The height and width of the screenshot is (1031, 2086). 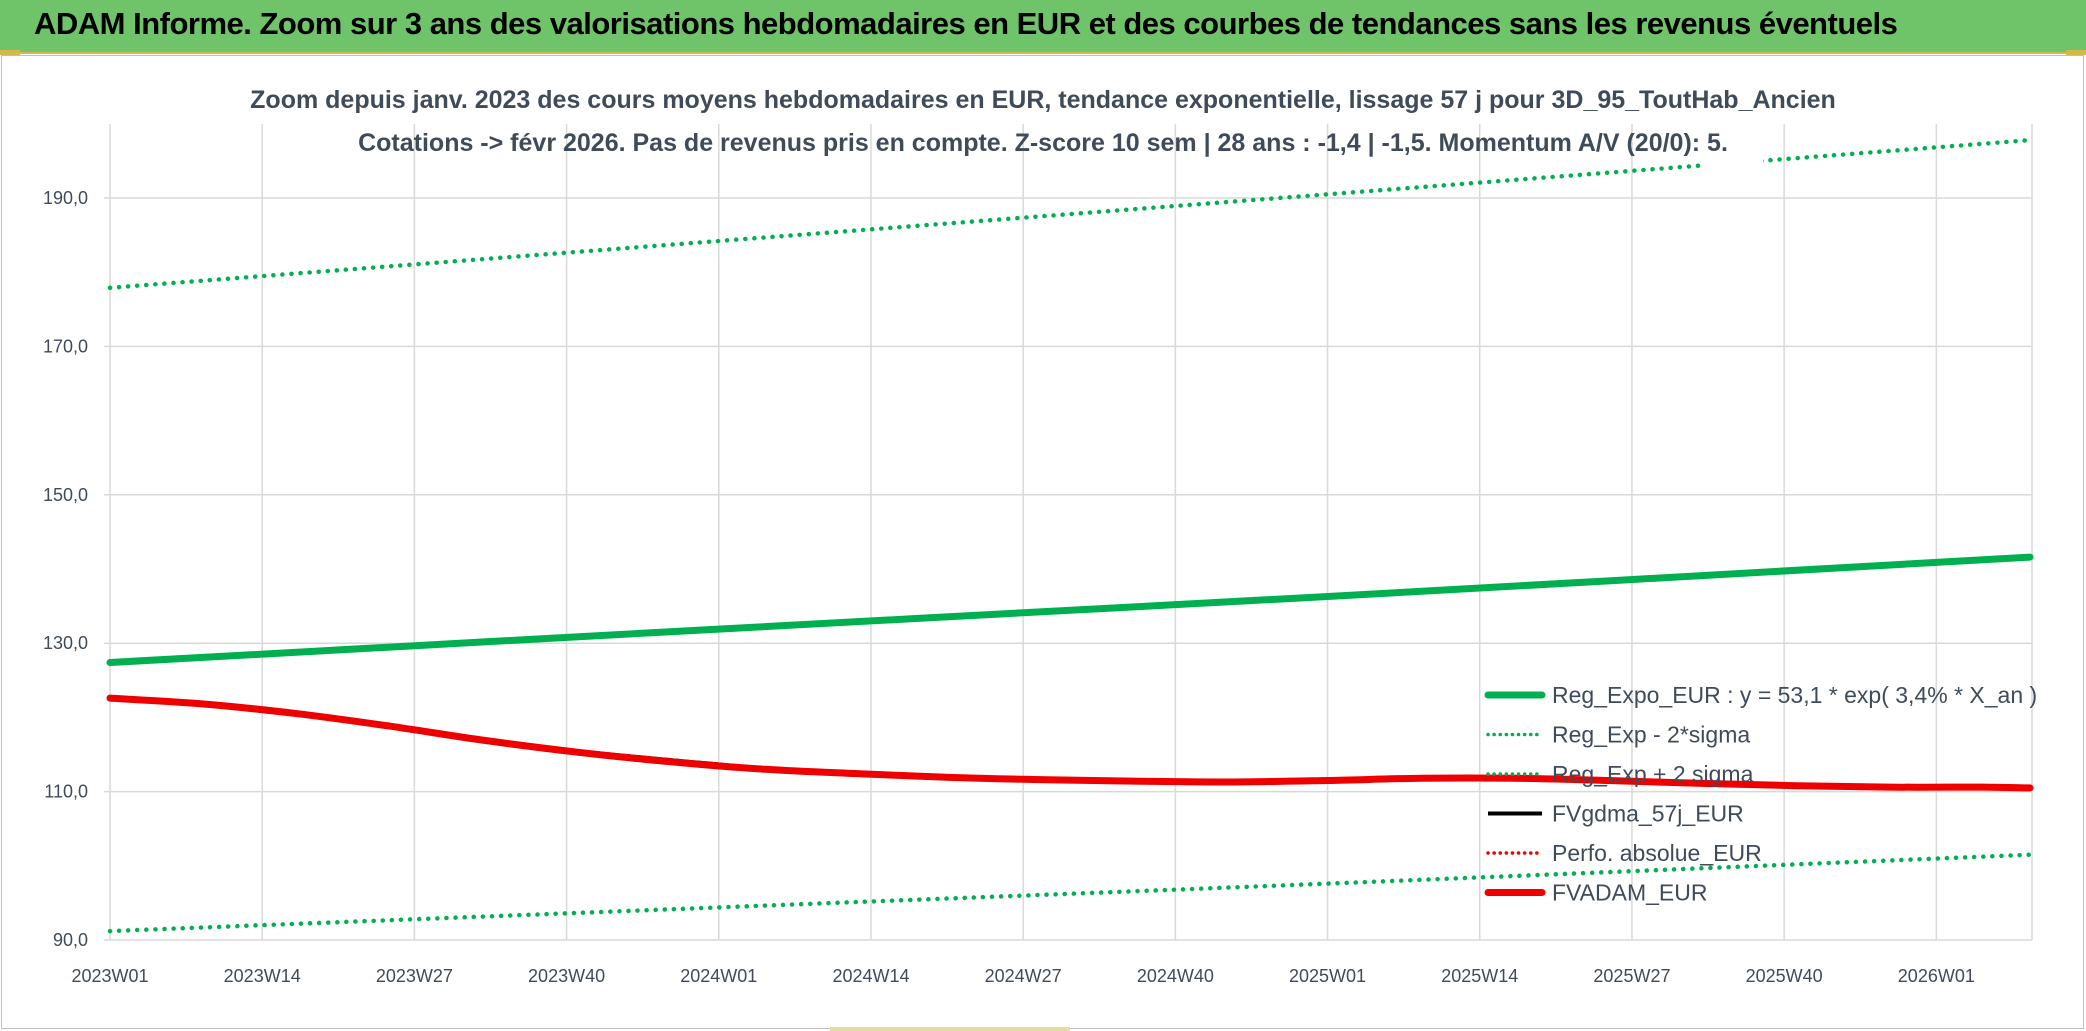 I want to click on banner-corner-left, so click(x=10, y=52).